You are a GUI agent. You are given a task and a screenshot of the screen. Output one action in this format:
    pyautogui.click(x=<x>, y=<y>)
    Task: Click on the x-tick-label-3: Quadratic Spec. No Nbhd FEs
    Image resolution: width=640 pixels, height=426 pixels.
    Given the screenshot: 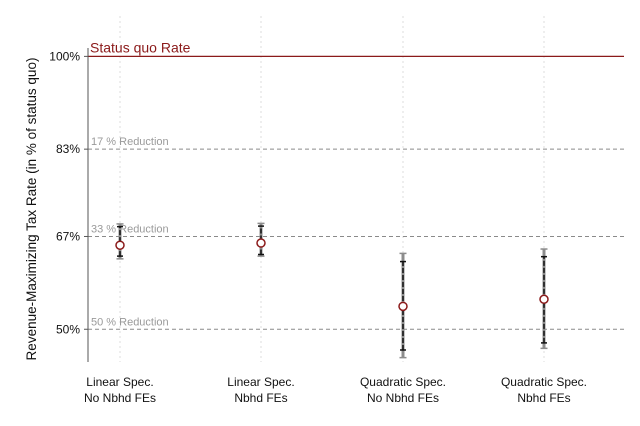 What is the action you would take?
    pyautogui.click(x=403, y=390)
    